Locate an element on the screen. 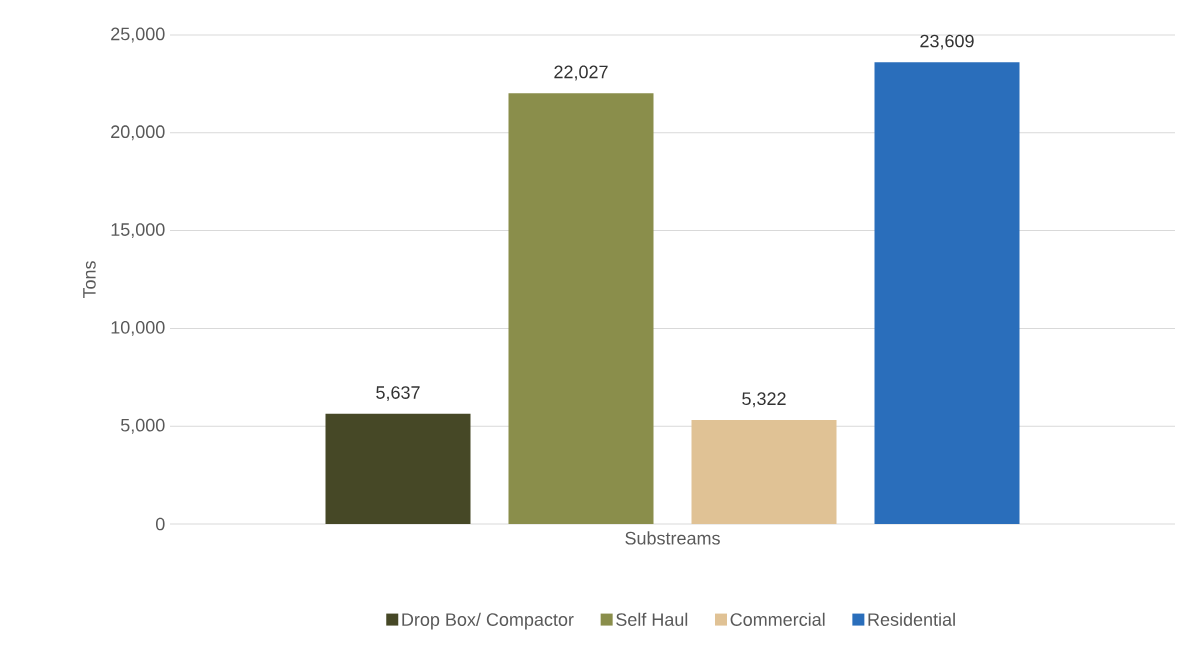 Image resolution: width=1200 pixels, height=654 pixels. y-tick-label: 20,000 is located at coordinates (138, 133).